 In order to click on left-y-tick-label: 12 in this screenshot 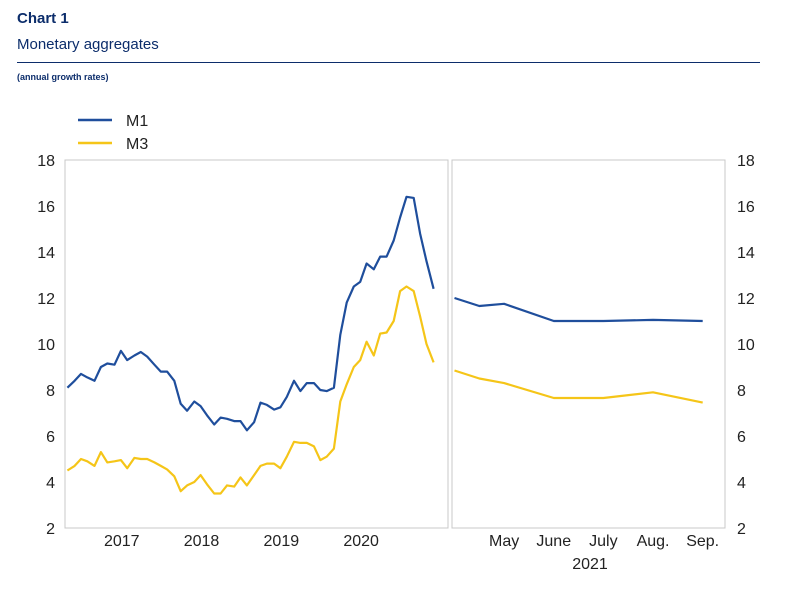, I will do `click(46, 299)`.